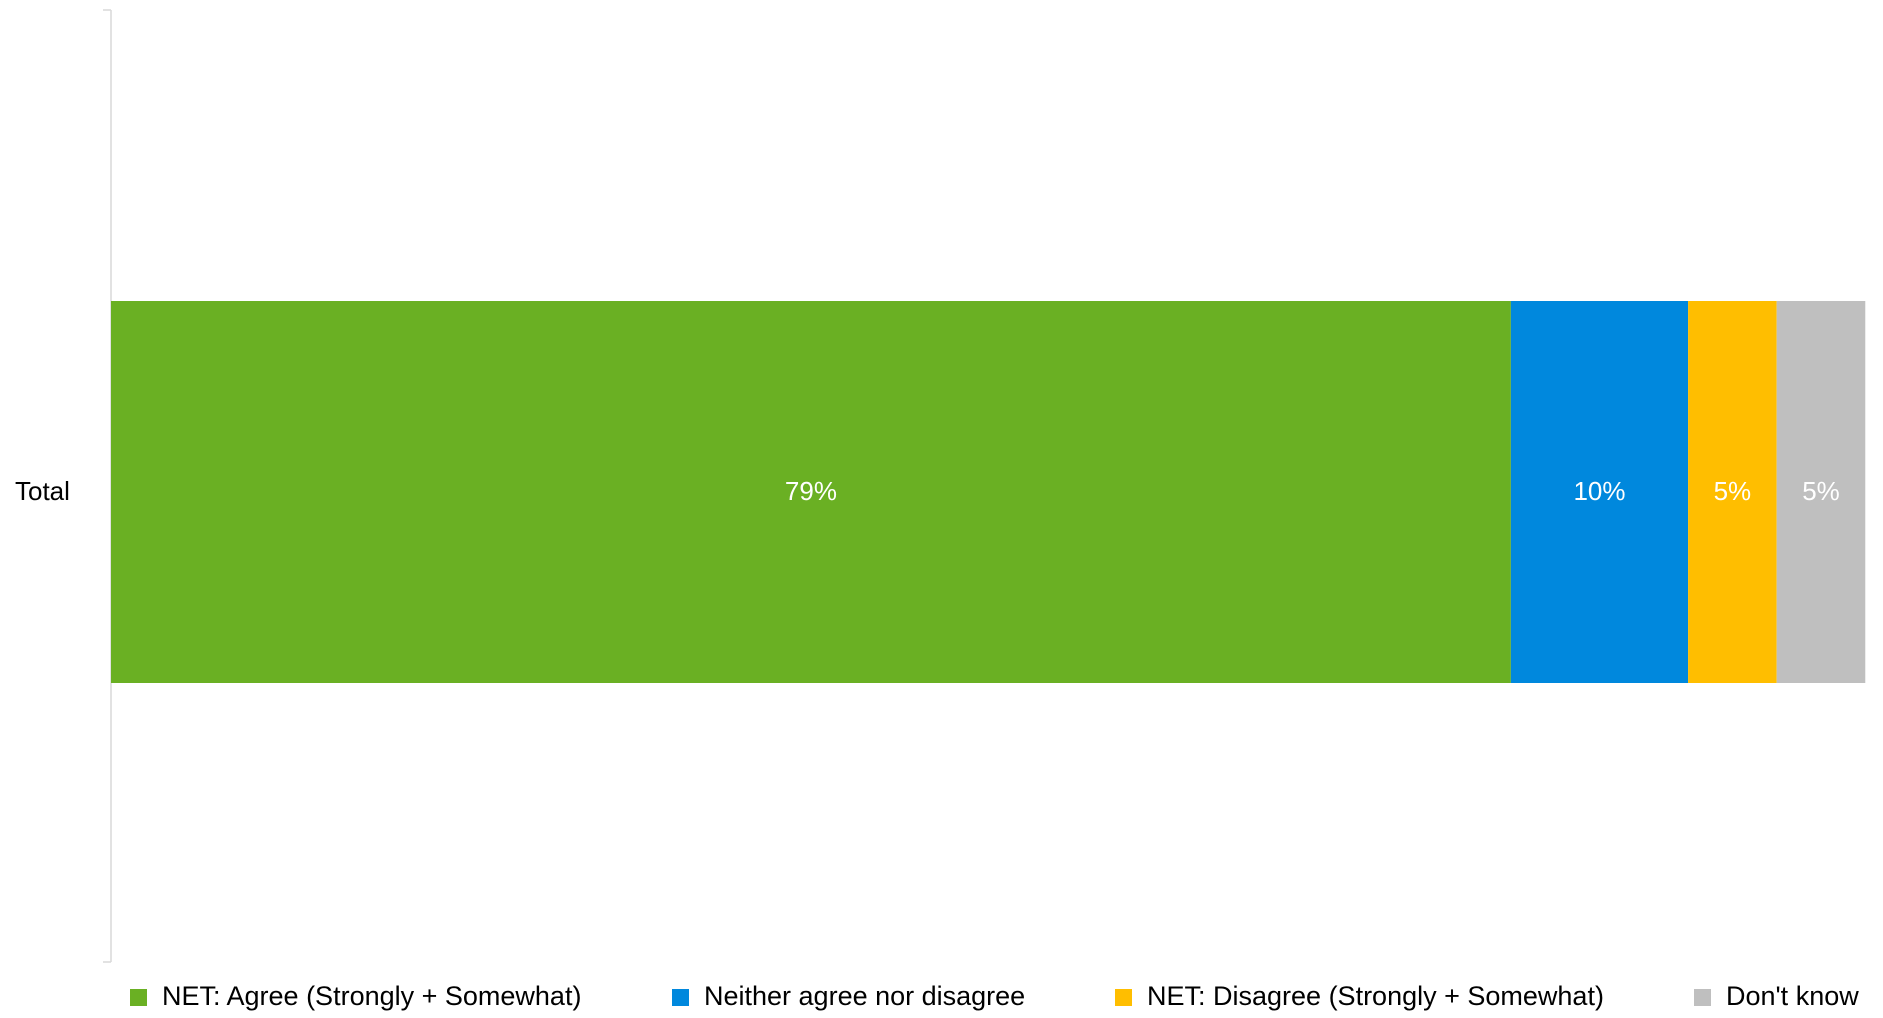  What do you see at coordinates (1375, 996) in the screenshot?
I see `legend-label: NET: Disagree (Strongly + Somewhat)` at bounding box center [1375, 996].